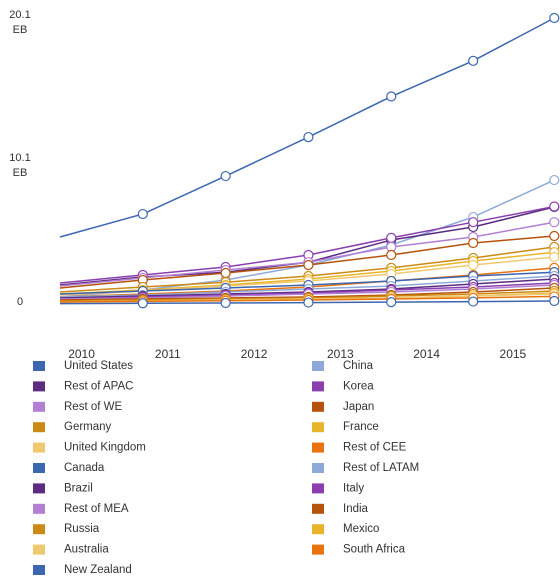 This screenshot has width=560, height=578. I want to click on legend-label: Korea, so click(358, 386).